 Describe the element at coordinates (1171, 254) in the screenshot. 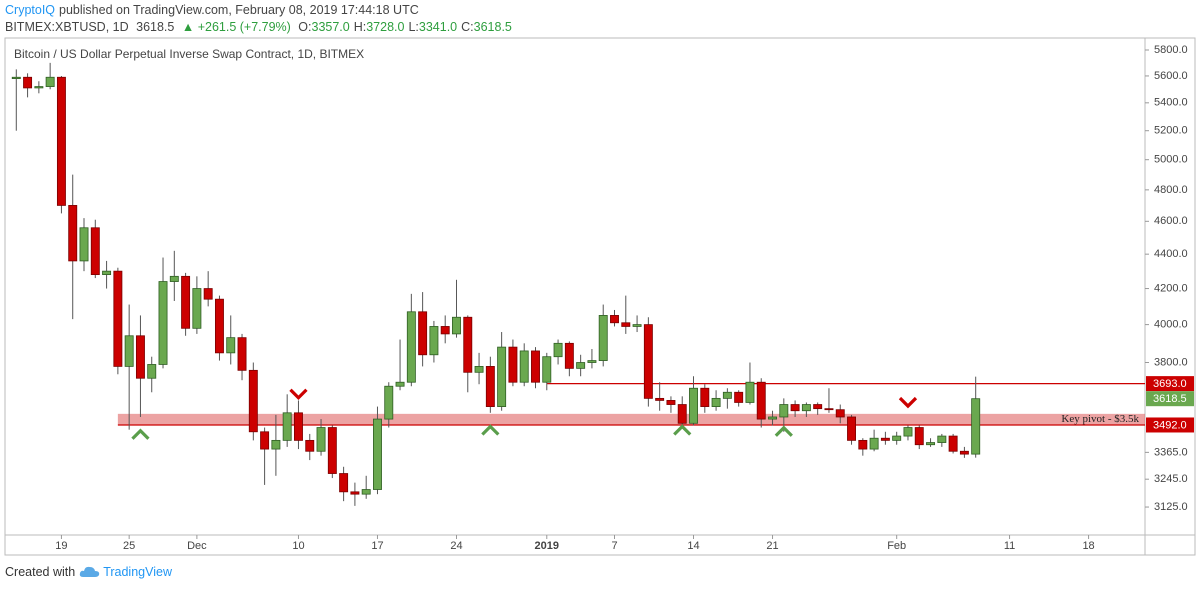

I see `y-tick-label: 4400.0` at that location.